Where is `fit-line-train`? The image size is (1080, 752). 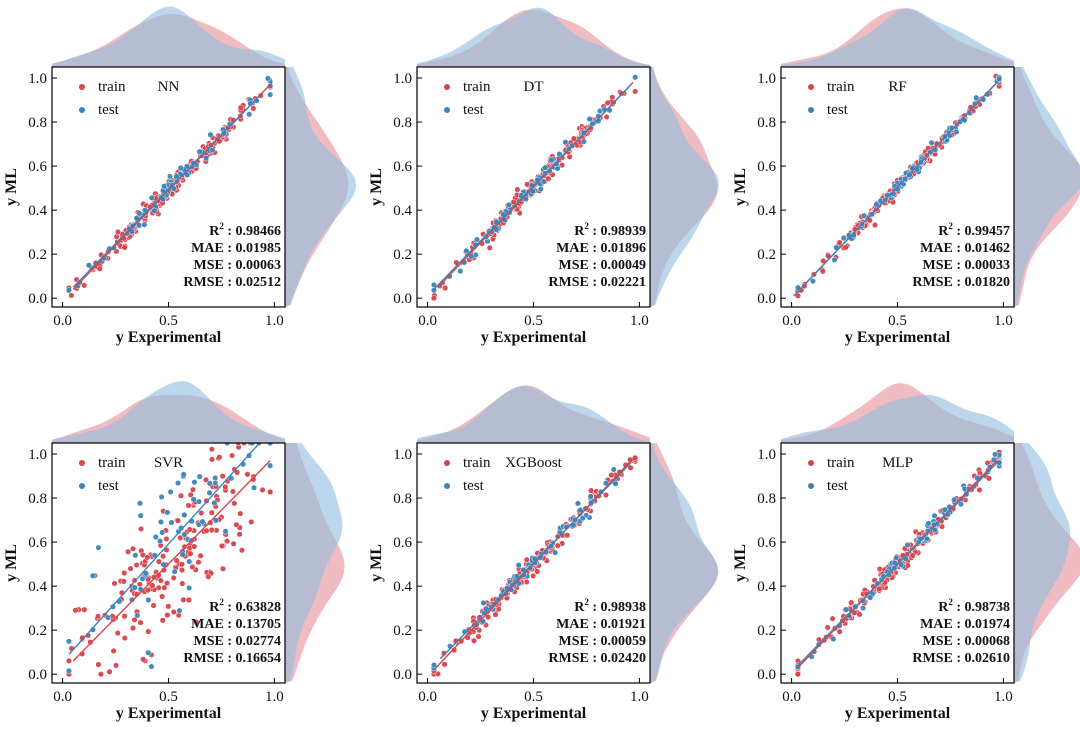 fit-line-train is located at coordinates (171, 561).